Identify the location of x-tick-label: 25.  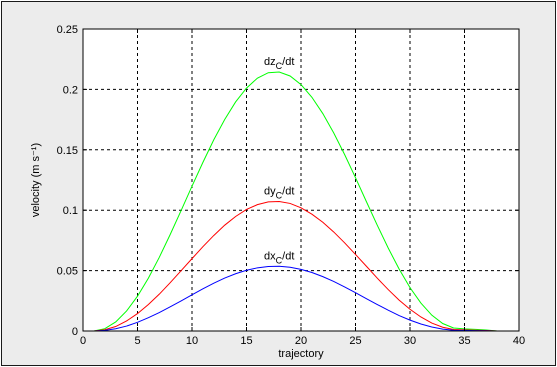
(355, 341).